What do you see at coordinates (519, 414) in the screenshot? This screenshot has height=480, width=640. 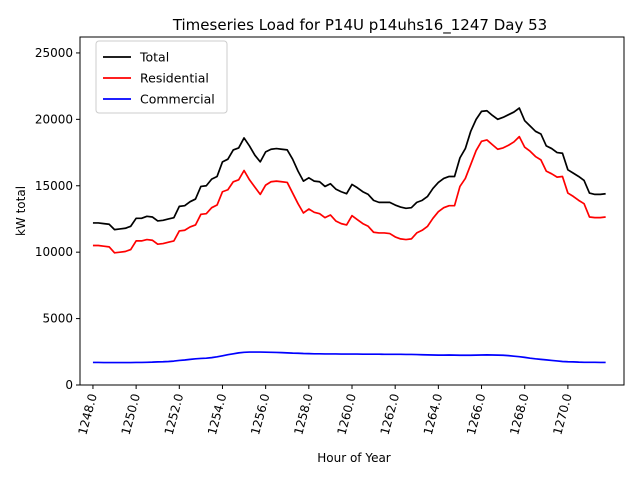 I see `x-tick-label: 1268.0` at bounding box center [519, 414].